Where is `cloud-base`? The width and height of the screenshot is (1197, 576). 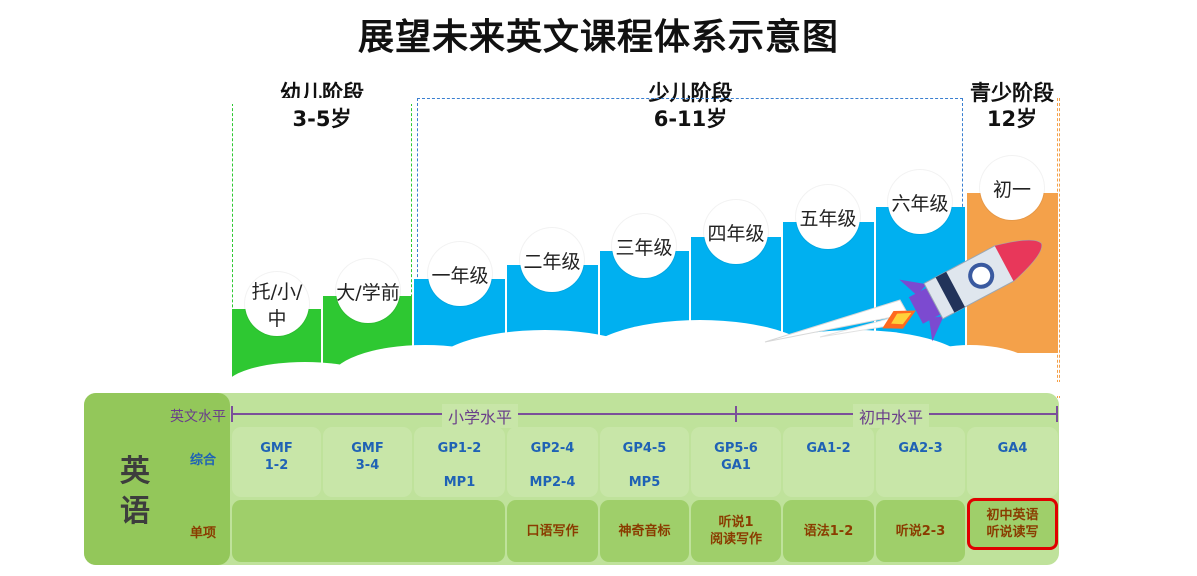
cloud-base is located at coordinates (642, 389).